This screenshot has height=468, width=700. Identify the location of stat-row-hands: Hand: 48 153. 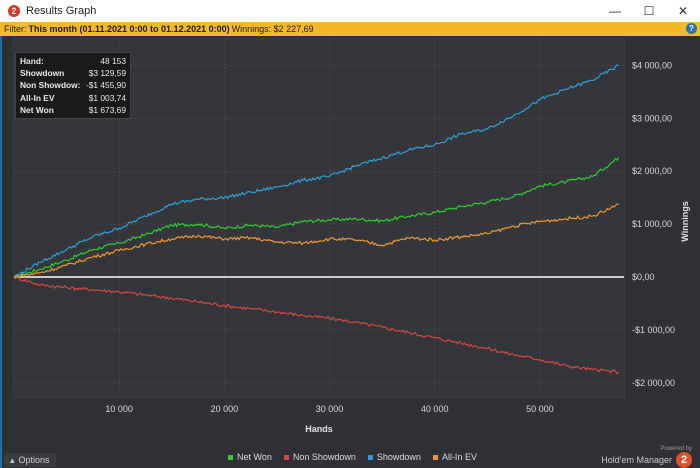
(73, 61).